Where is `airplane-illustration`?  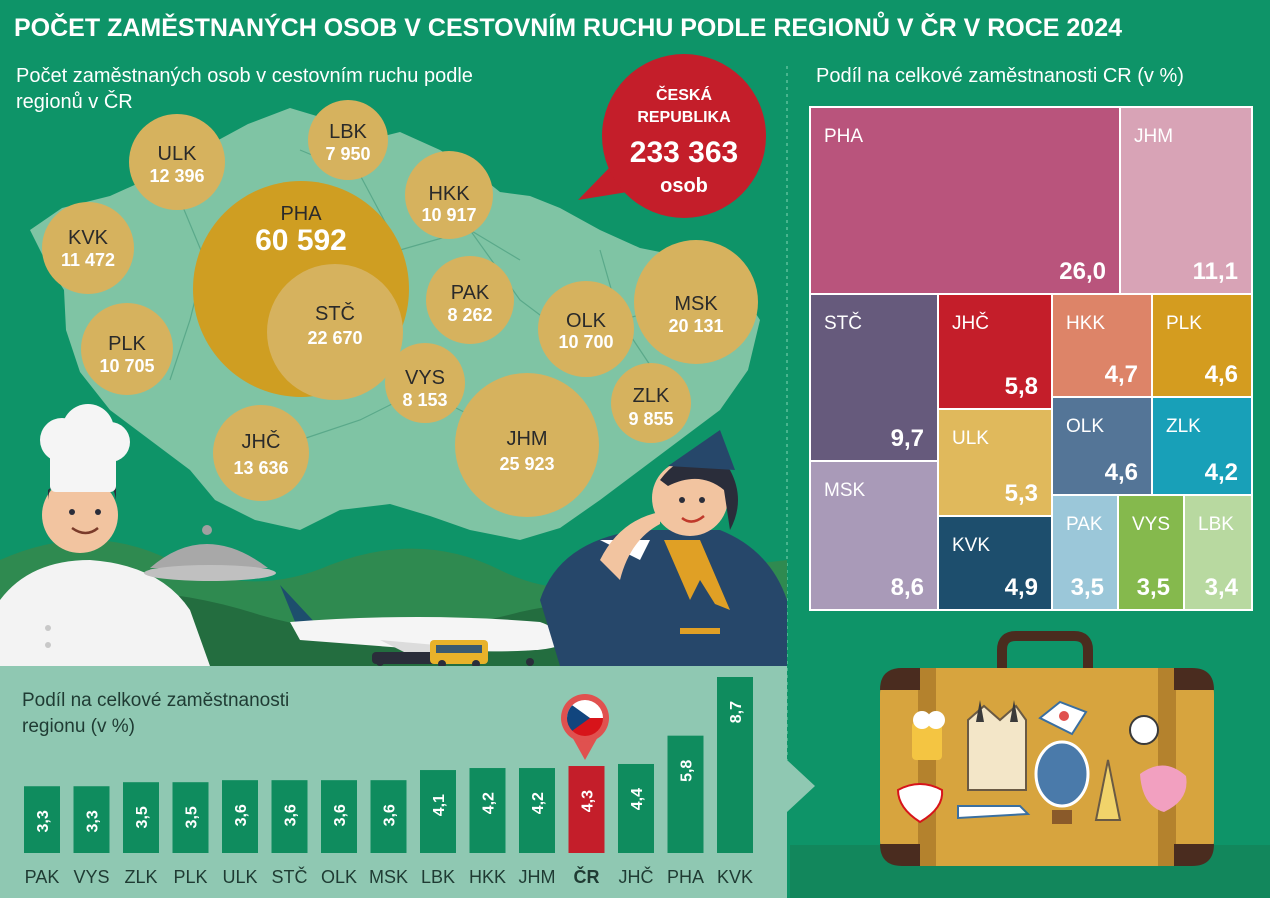 airplane-illustration is located at coordinates (420, 625).